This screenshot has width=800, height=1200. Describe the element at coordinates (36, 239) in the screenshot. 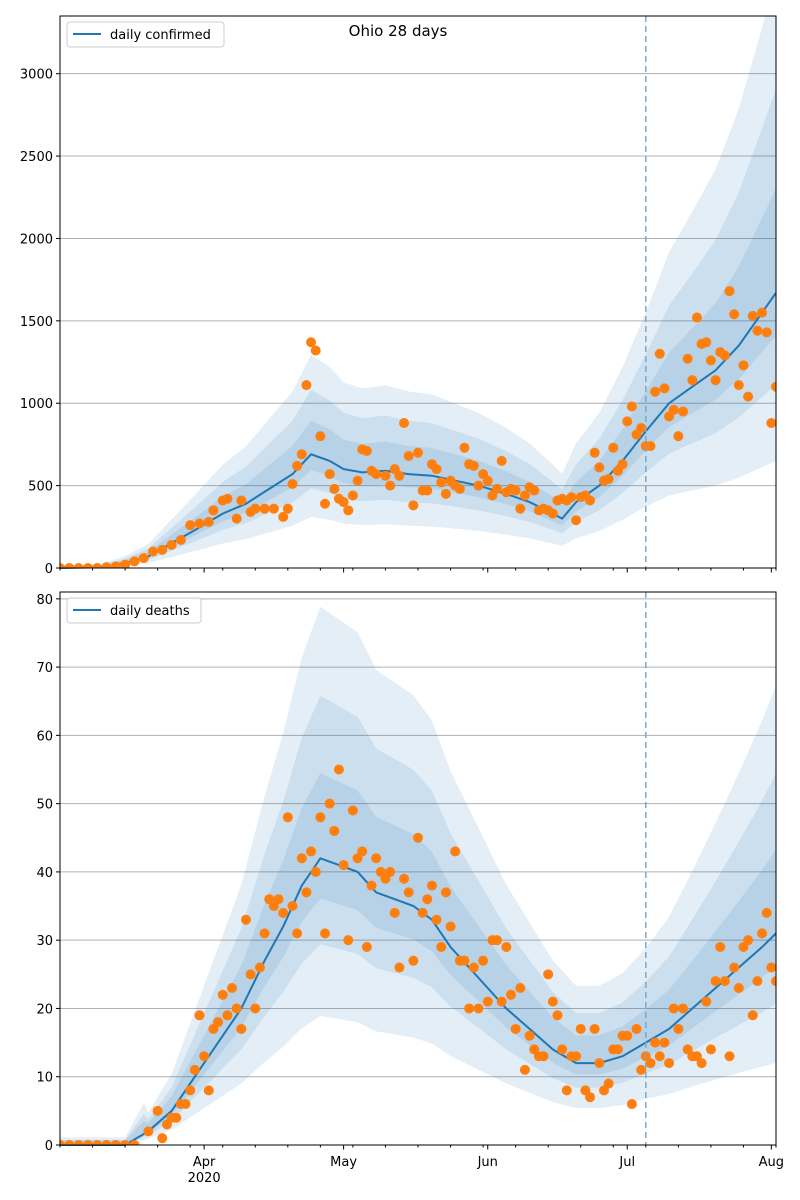

I see `y-tick-label: 2000` at that location.